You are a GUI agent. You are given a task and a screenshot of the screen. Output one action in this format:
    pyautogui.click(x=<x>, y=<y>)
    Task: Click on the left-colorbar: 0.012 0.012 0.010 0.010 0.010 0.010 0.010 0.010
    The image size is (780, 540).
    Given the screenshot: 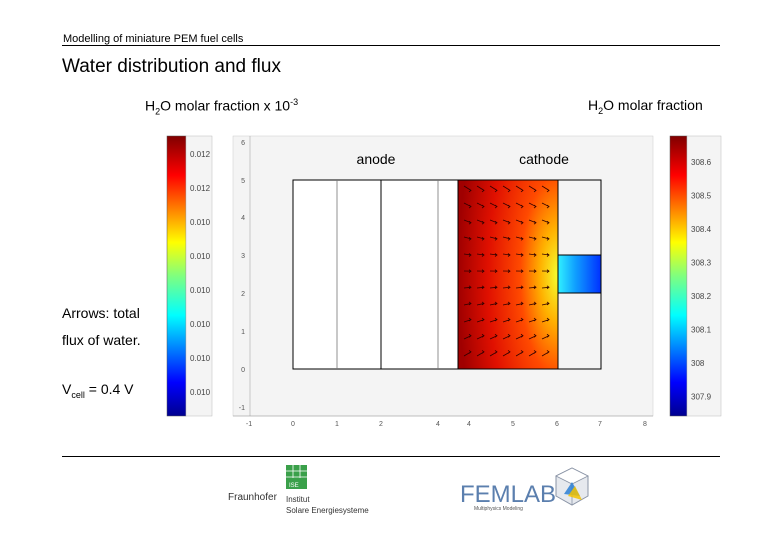 What is the action you would take?
    pyautogui.click(x=189, y=276)
    